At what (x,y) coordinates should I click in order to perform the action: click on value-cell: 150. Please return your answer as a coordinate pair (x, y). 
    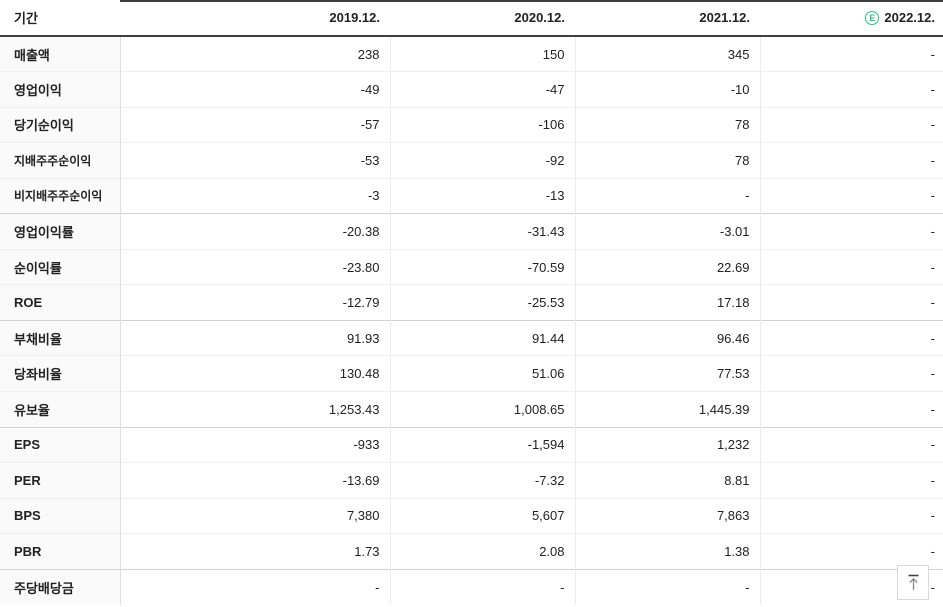
    Looking at the image, I should click on (483, 53).